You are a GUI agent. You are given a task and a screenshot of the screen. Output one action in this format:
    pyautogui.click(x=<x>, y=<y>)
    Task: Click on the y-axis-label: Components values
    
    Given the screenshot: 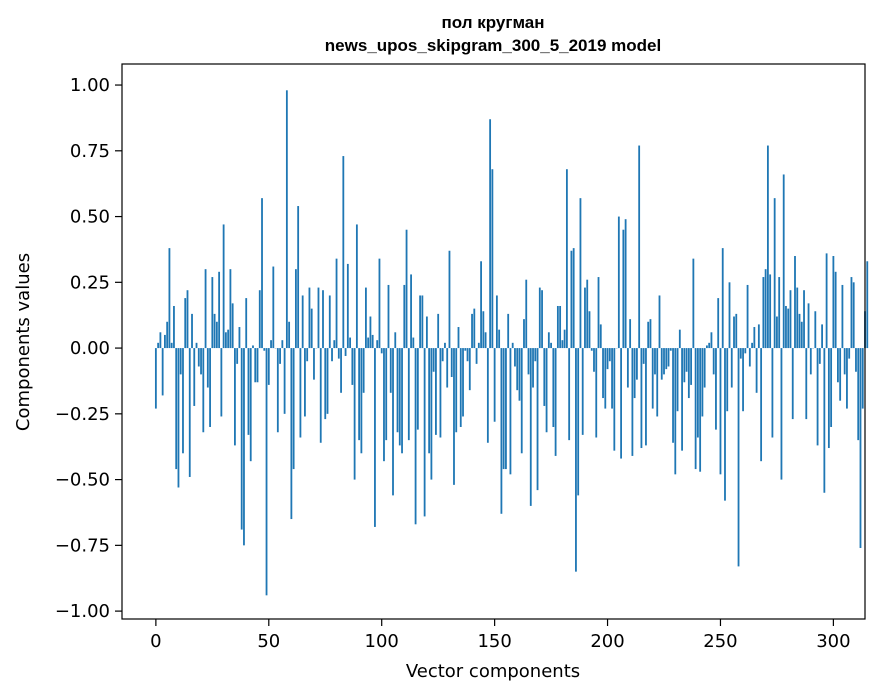 What is the action you would take?
    pyautogui.click(x=23, y=342)
    